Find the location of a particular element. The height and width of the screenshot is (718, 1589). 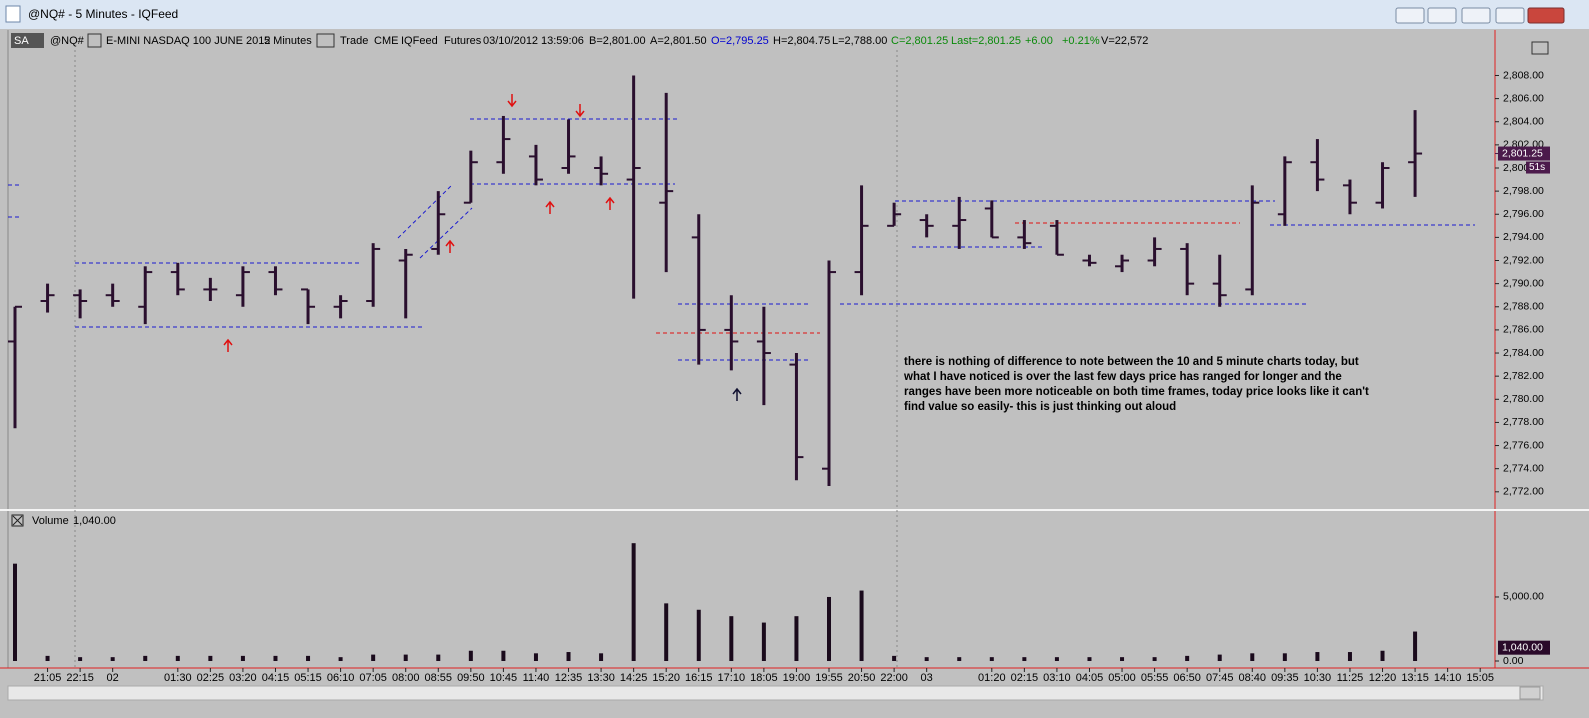

y-tick-label: 2,798.00 is located at coordinates (1523, 191).